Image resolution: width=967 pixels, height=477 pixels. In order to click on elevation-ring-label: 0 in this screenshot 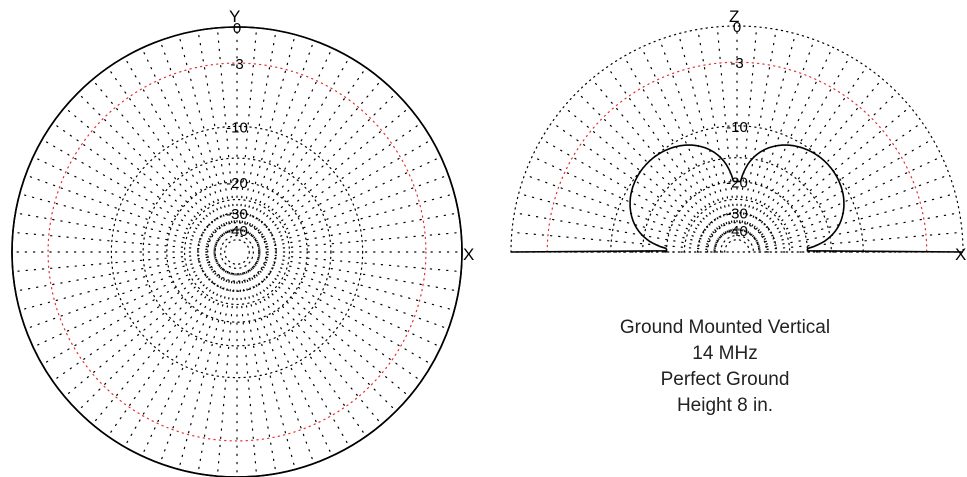, I will do `click(737, 27)`.